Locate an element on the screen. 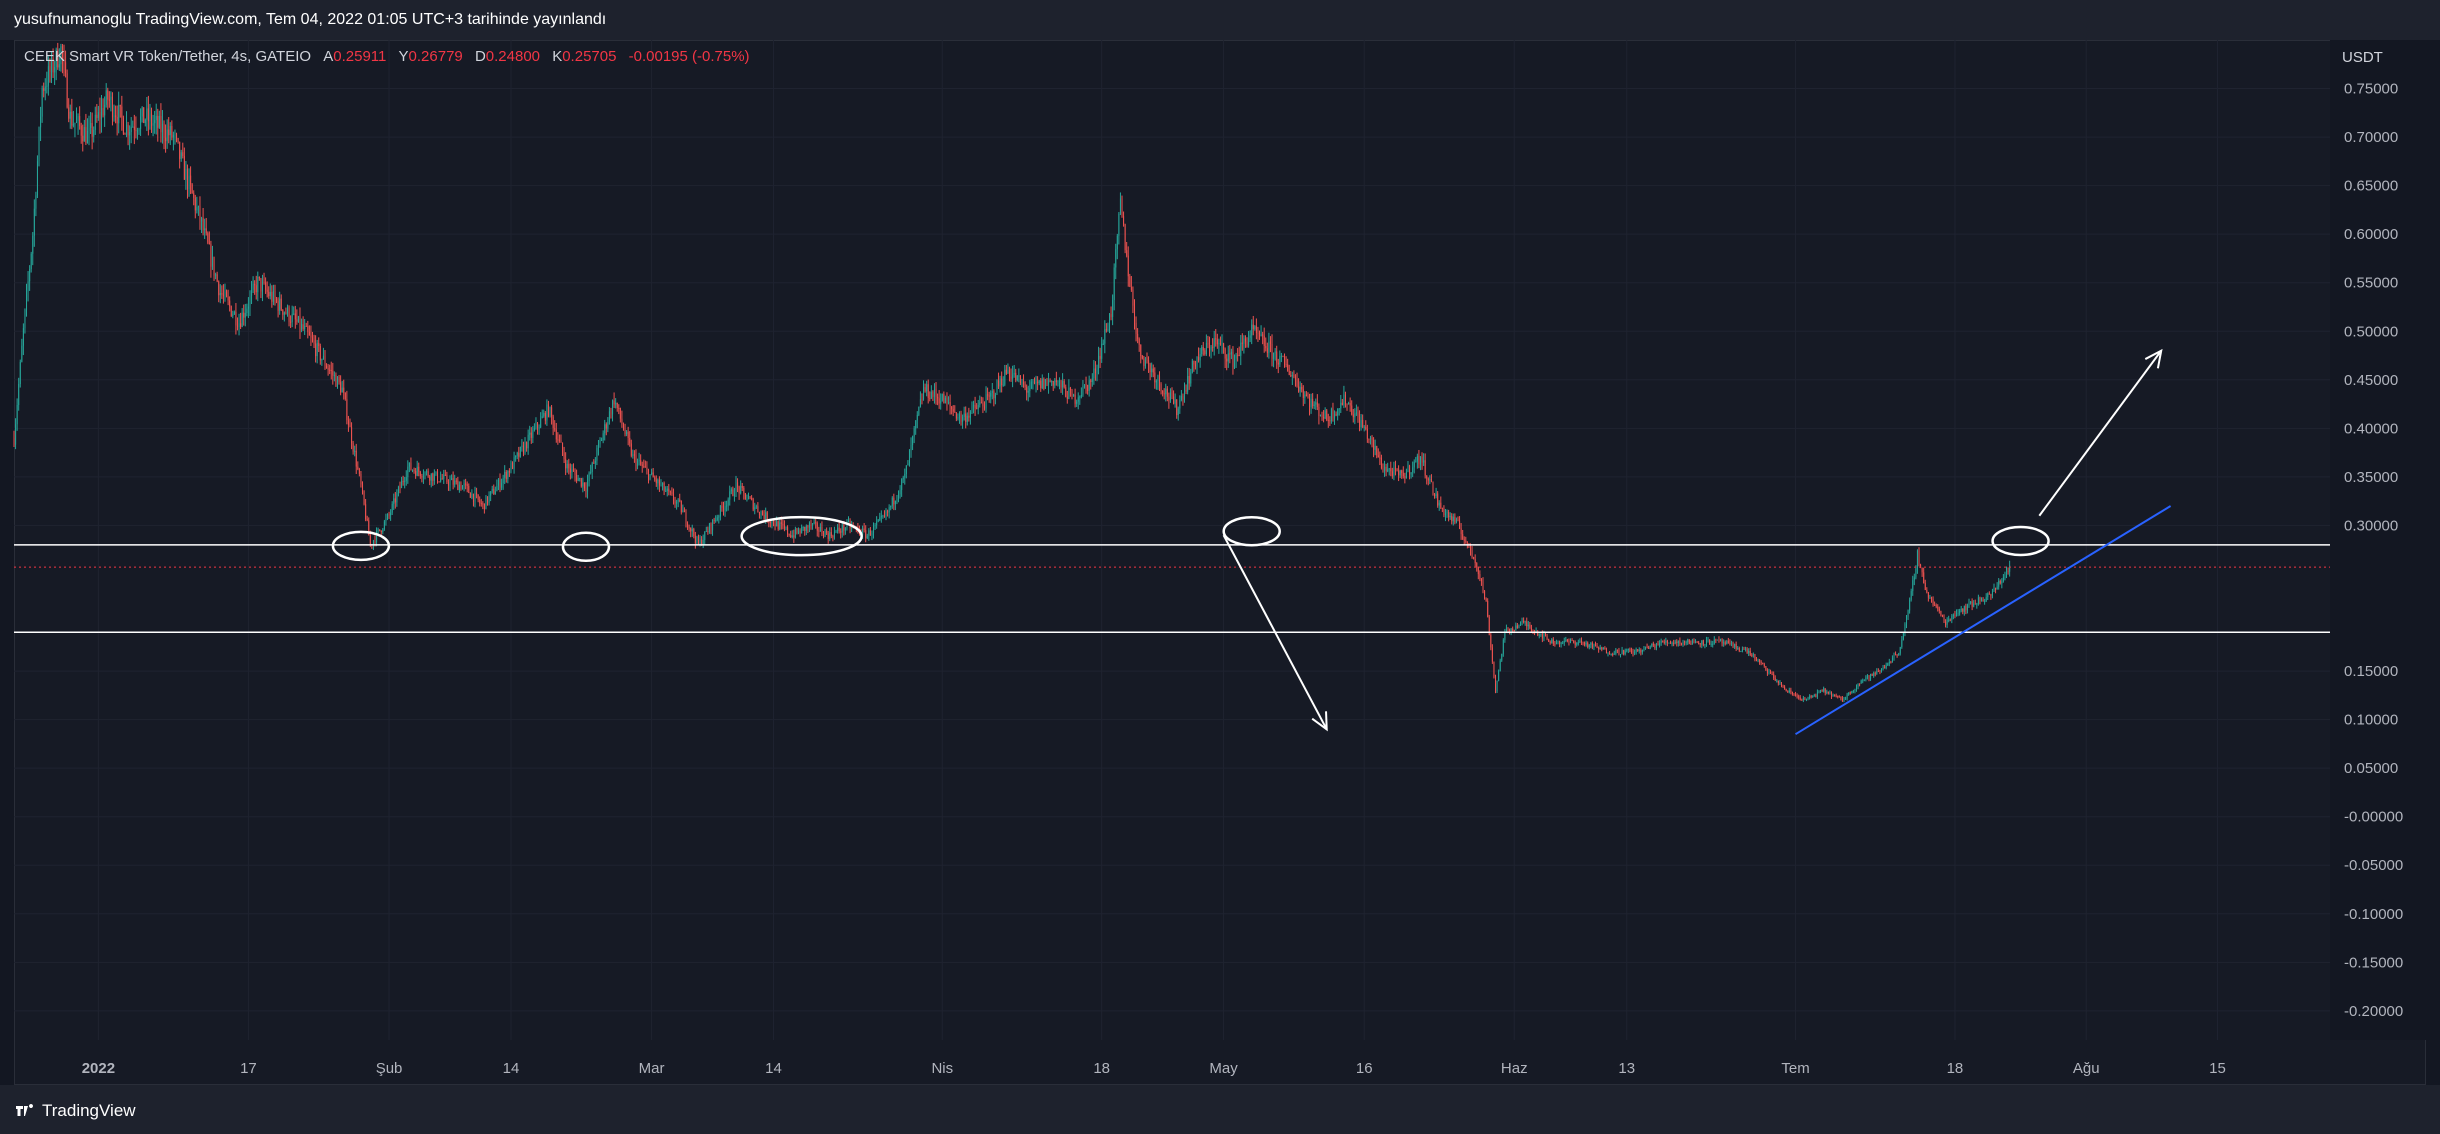  high-value: 0.26779 is located at coordinates (435, 56).